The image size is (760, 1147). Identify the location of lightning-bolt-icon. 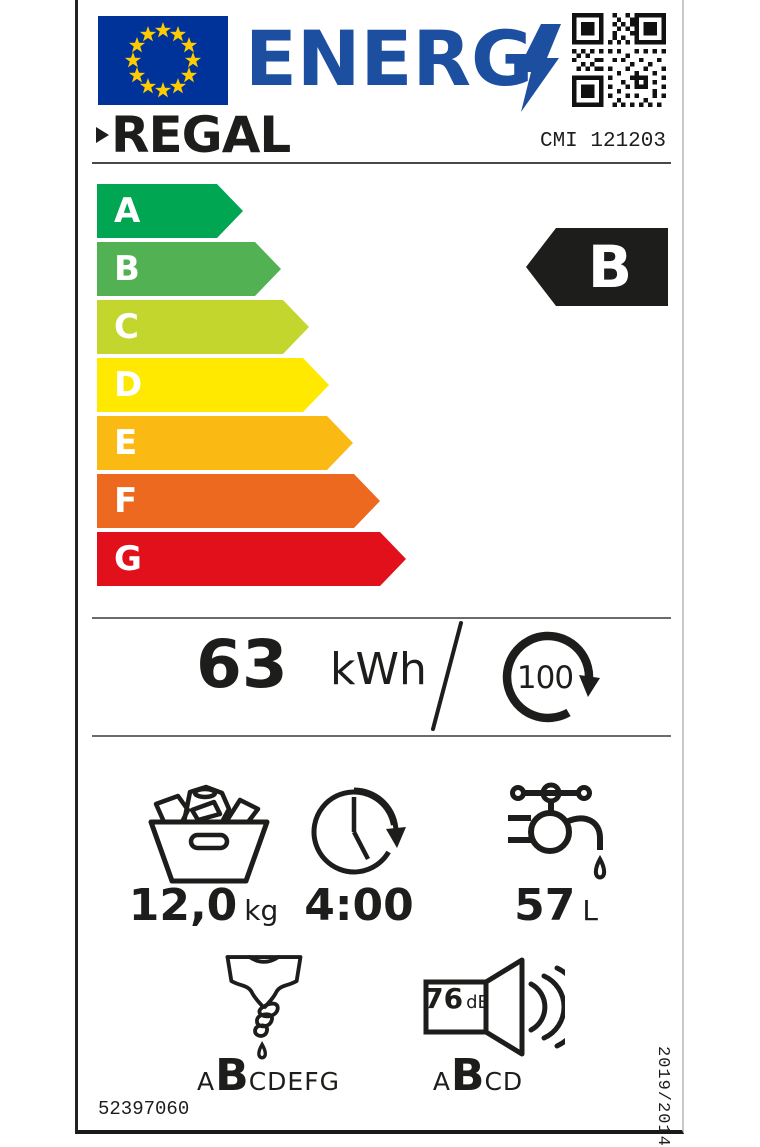
(539, 68).